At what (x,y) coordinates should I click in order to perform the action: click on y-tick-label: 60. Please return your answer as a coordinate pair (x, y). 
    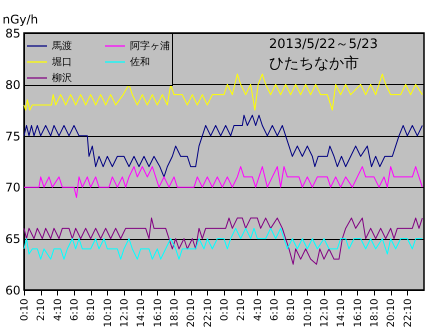
    Looking at the image, I should click on (12, 291).